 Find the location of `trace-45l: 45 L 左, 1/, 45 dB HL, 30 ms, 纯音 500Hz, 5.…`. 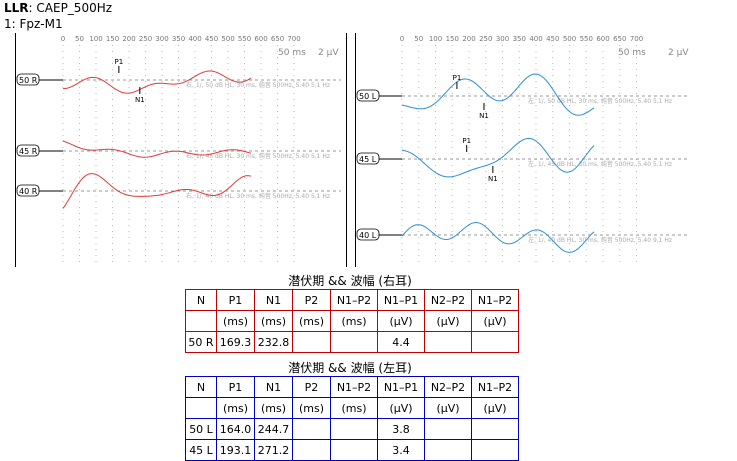

trace-45l: 45 L 左, 1/, 45 dB HL, 30 ms, 纯音 500Hz, 5.… is located at coordinates (522, 160).